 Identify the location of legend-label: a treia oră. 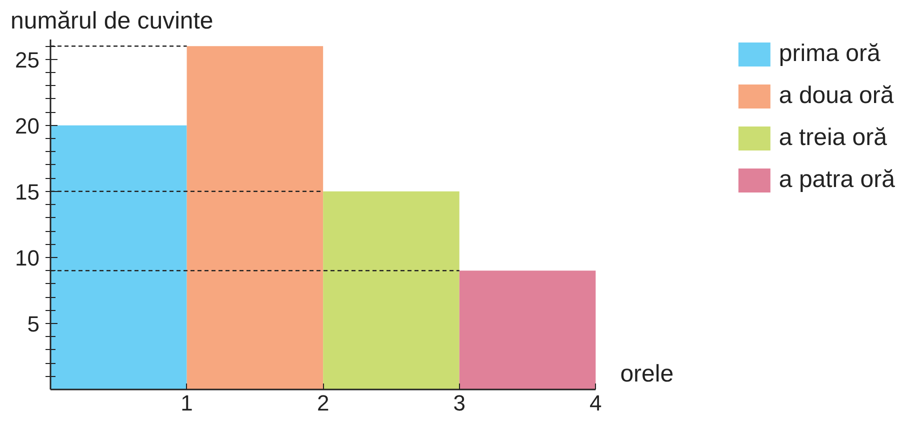
(832, 138).